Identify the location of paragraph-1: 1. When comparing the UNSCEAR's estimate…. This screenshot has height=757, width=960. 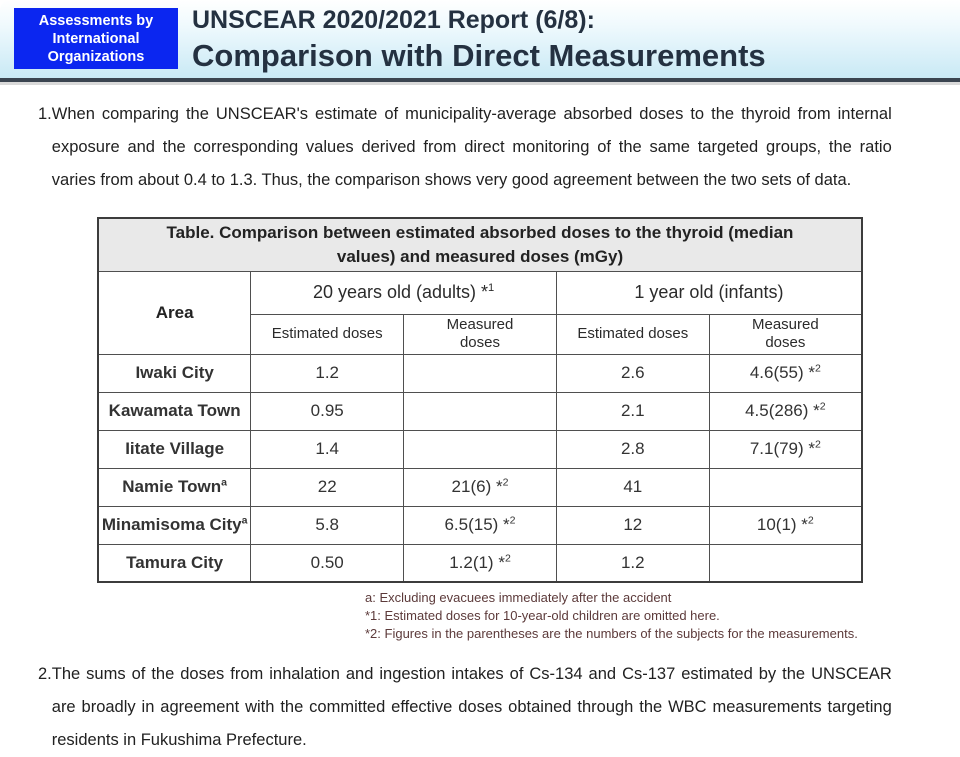
(480, 147).